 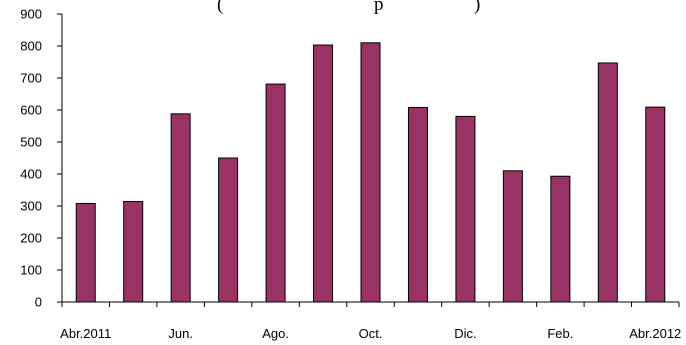 I want to click on bar-oct, so click(x=370, y=172).